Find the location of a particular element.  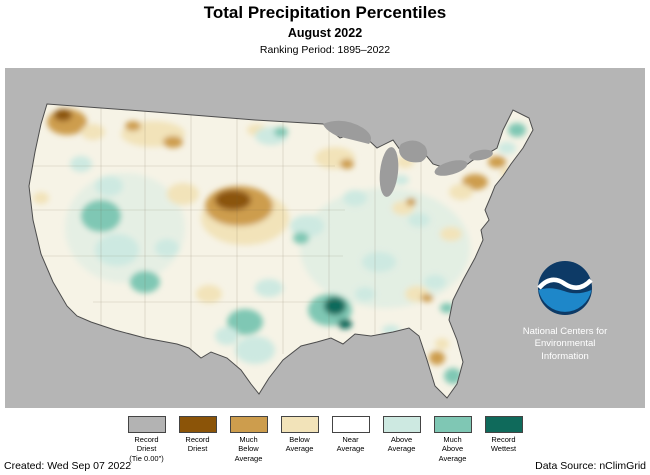

legend-item: Near Average is located at coordinates (351, 439).